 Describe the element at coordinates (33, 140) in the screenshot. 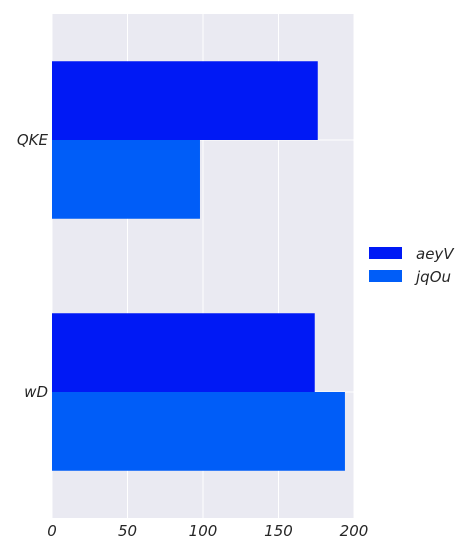

I see `y-tick-label: QKE` at that location.